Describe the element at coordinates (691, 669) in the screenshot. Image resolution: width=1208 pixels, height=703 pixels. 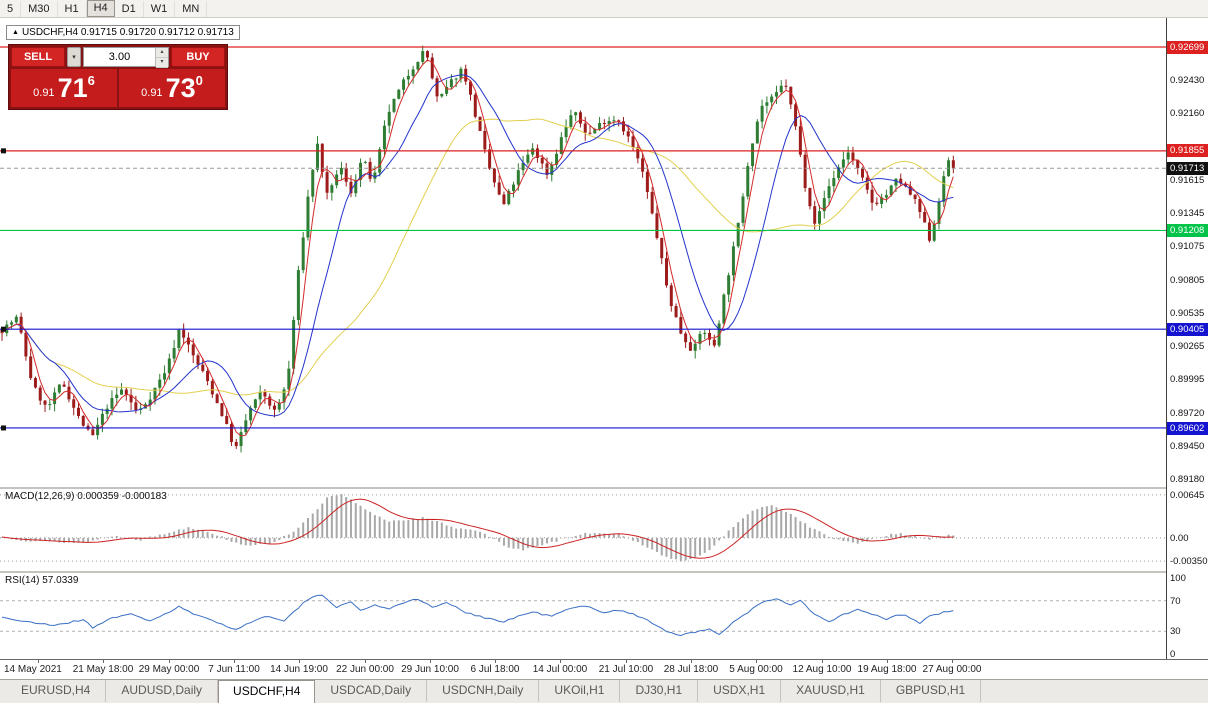
I see `time-axis-label: 28 Jul 18:00` at that location.